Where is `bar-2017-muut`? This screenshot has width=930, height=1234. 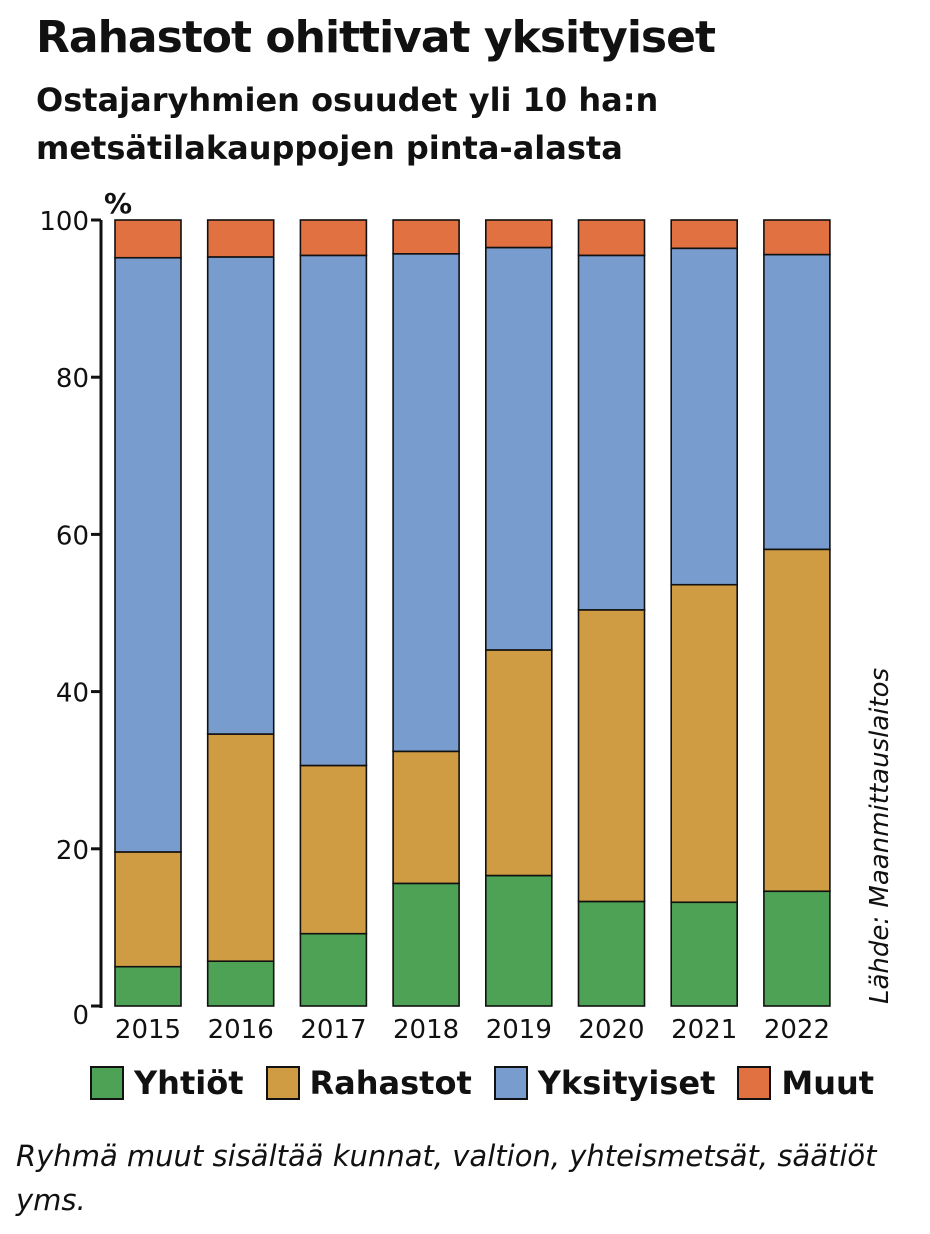
bar-2017-muut is located at coordinates (333, 238).